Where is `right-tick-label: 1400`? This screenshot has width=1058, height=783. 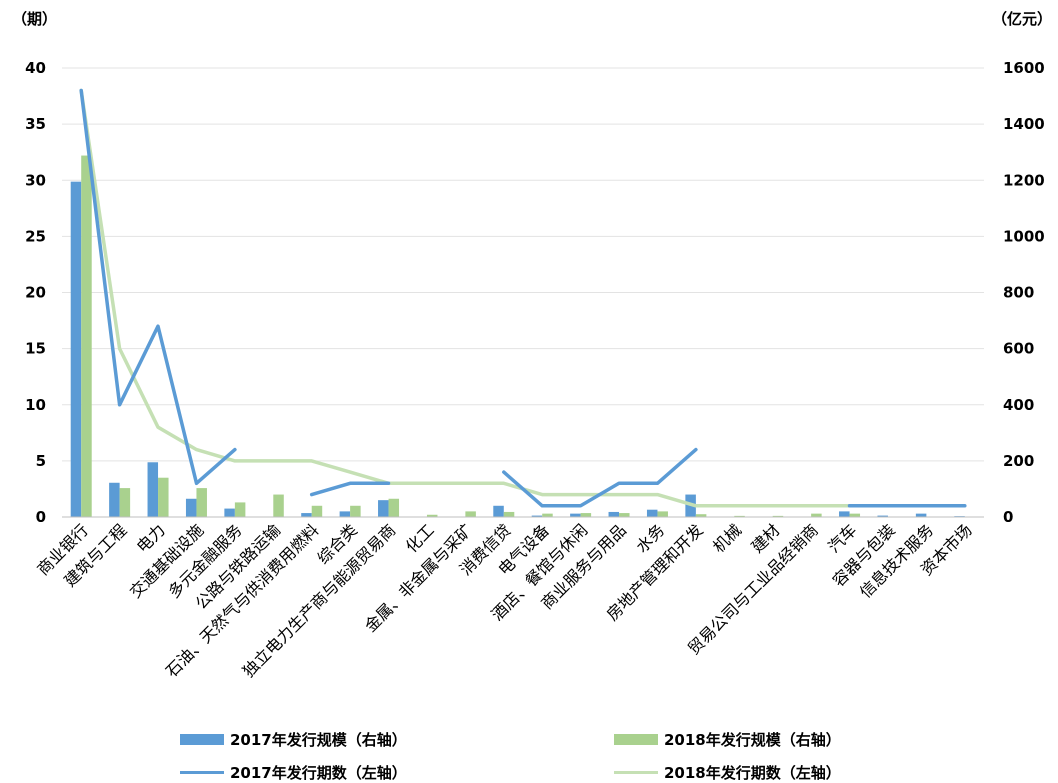 right-tick-label: 1400 is located at coordinates (1024, 124).